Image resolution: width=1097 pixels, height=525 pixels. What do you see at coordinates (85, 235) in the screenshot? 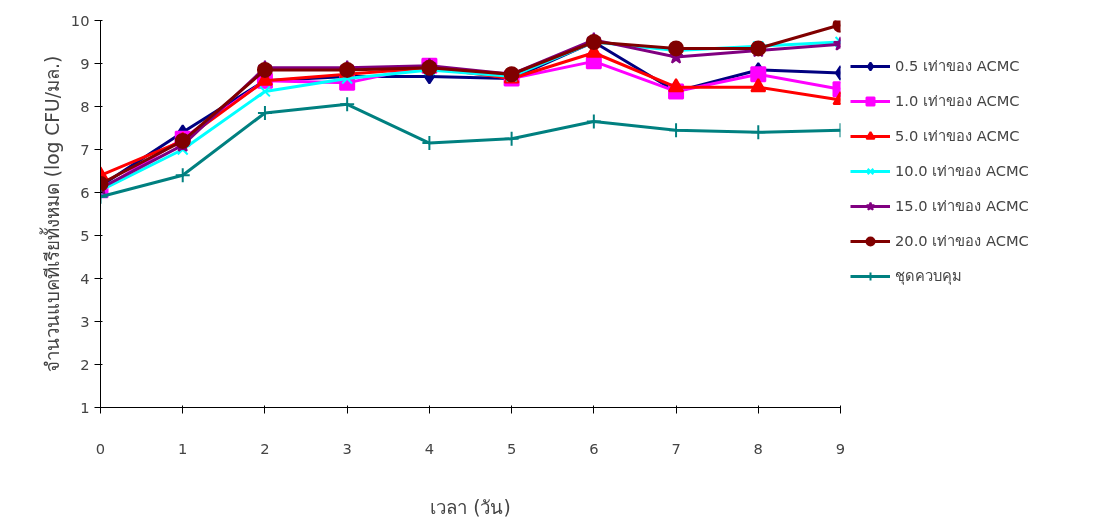
I see `y-tick-label: 5` at bounding box center [85, 235].